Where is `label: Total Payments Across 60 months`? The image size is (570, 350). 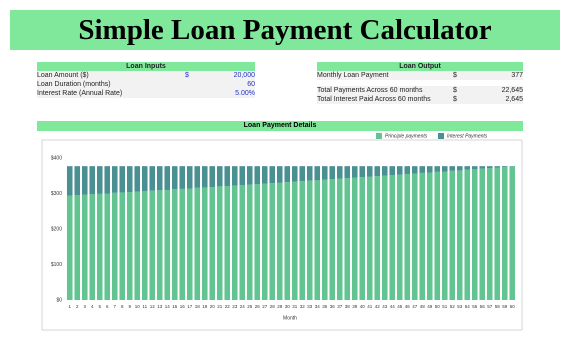 label: Total Payments Across 60 months is located at coordinates (370, 90).